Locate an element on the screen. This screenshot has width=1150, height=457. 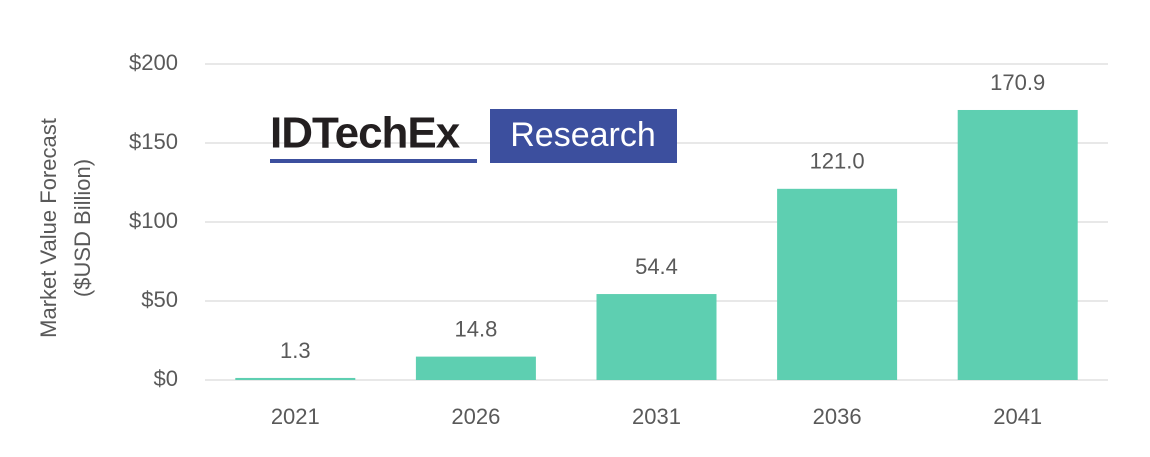
y-axis-label: ($USD Billion) is located at coordinates (82, 228).